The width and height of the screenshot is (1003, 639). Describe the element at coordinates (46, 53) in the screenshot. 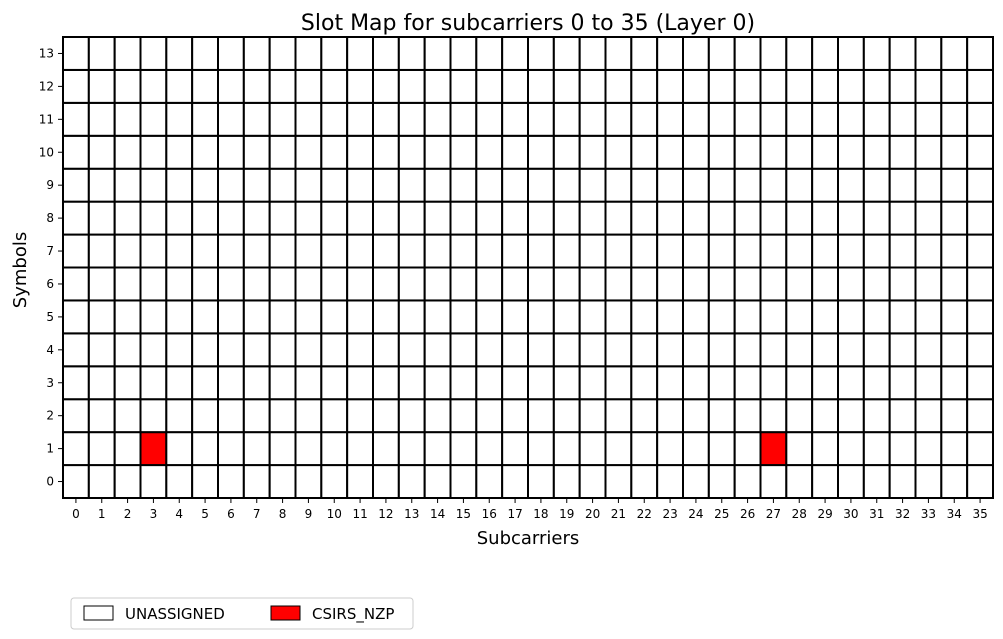

I see `y-tick-label: 13` at that location.